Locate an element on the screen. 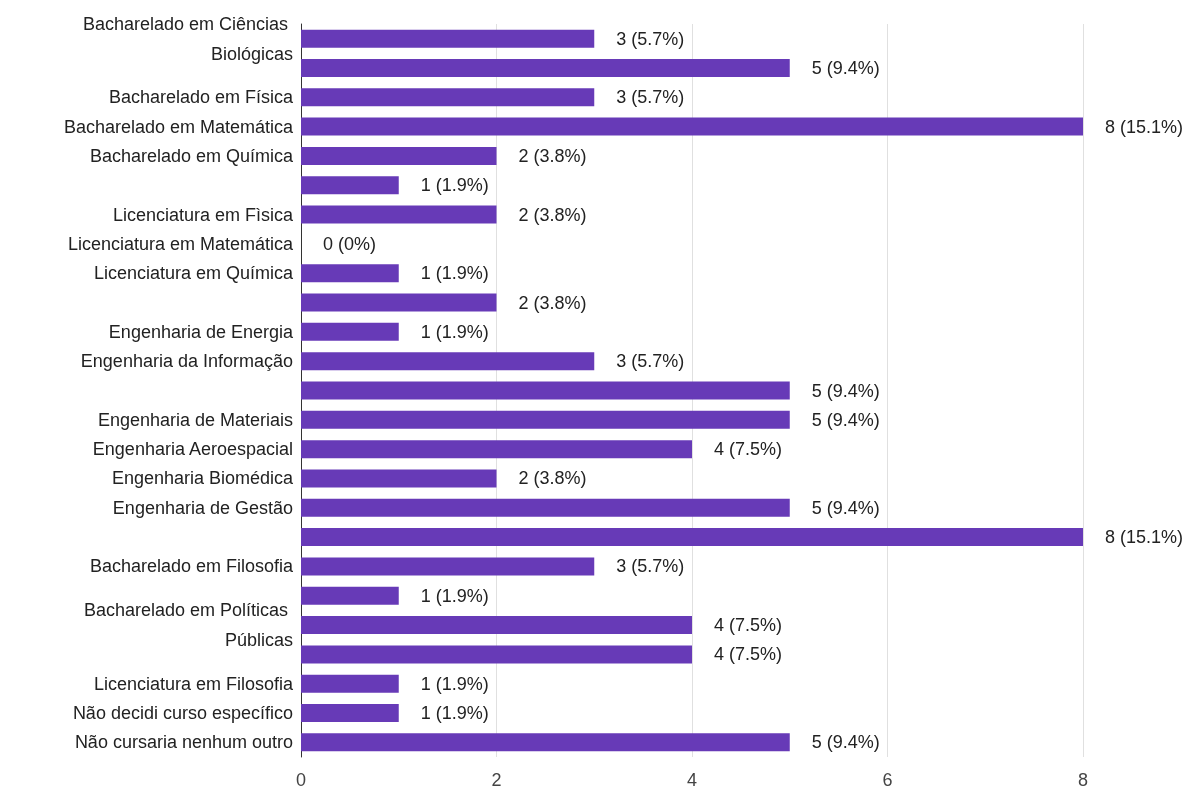 The height and width of the screenshot is (793, 1201). y-tick-label: Bacharelado em Políticas Públicas is located at coordinates (188, 625).